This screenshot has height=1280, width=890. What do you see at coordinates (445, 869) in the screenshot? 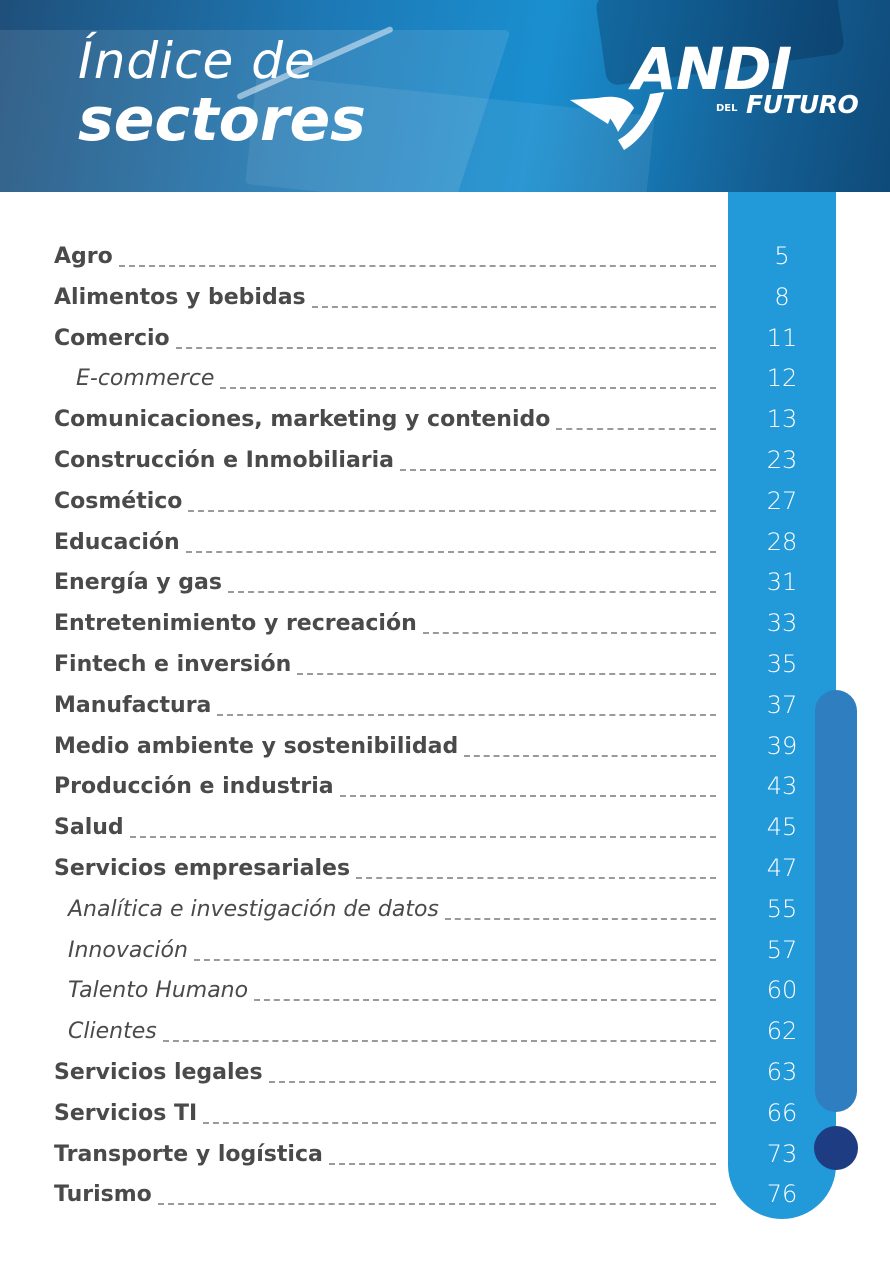
I see `index-entry: Servicios empresariales 47` at bounding box center [445, 869].